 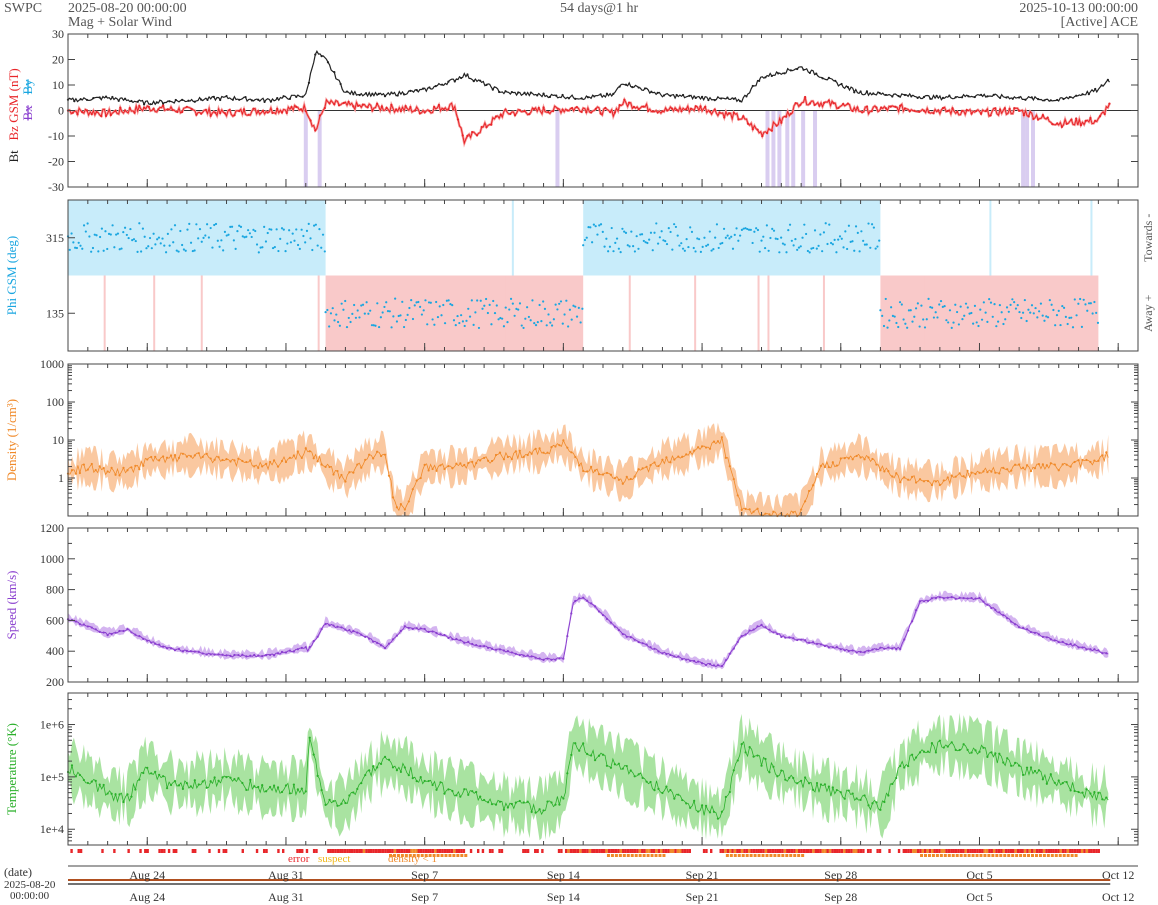 What do you see at coordinates (52, 364) in the screenshot?
I see `density-tick-label: 1000` at bounding box center [52, 364].